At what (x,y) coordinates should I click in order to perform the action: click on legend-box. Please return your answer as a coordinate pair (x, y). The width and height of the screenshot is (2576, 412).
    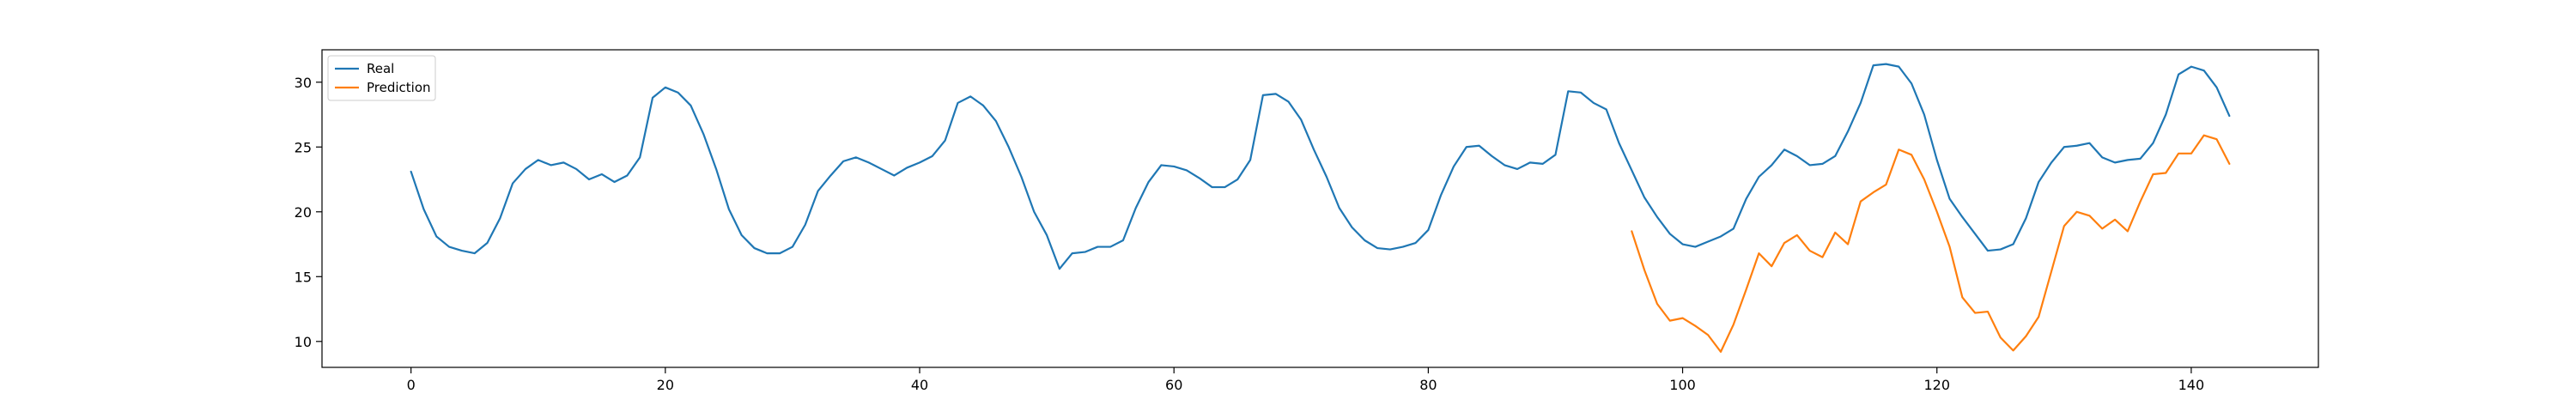
    Looking at the image, I should click on (381, 78).